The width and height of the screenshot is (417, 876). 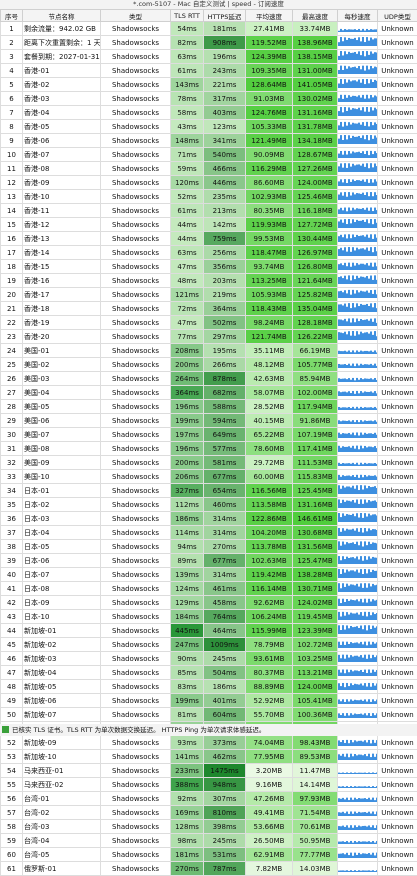 What do you see at coordinates (358, 16) in the screenshot?
I see `column-header: 每秒速度` at bounding box center [358, 16].